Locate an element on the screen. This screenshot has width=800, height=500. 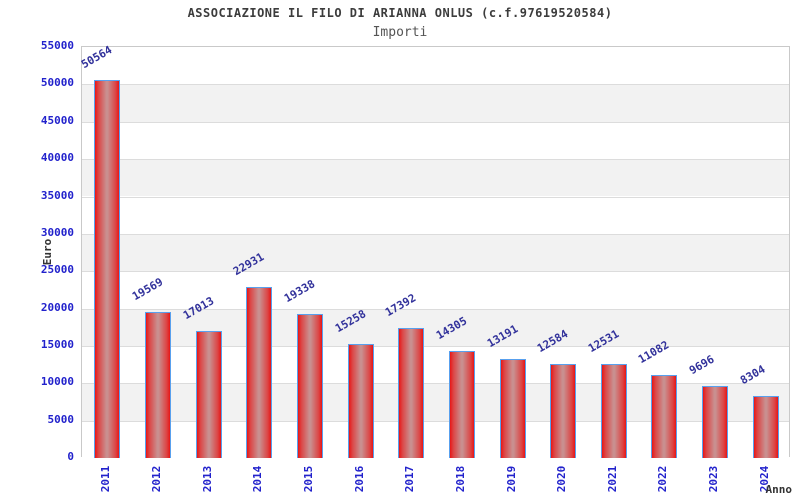
x-tick-label: 2013 is located at coordinates (207, 479).